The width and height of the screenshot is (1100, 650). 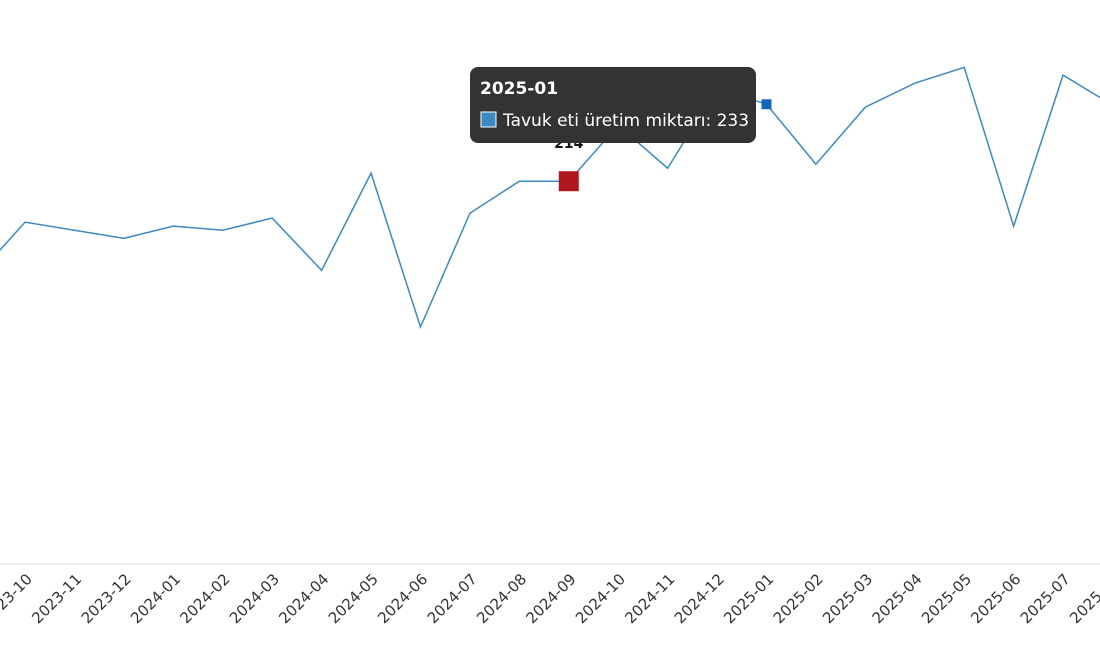 I want to click on tooltip: 2025-01 Tavuk eti üretim miktarı: 233, so click(x=613, y=105).